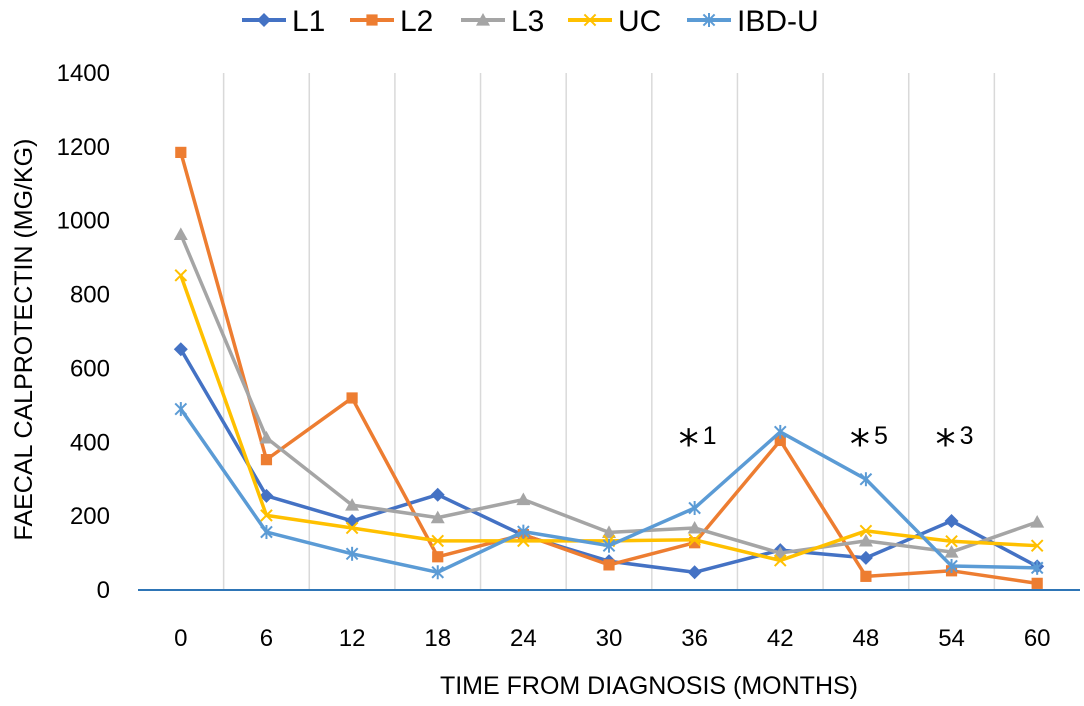 This screenshot has height=706, width=1084. Describe the element at coordinates (778, 21) in the screenshot. I see `legend-label: IBD-U` at that location.